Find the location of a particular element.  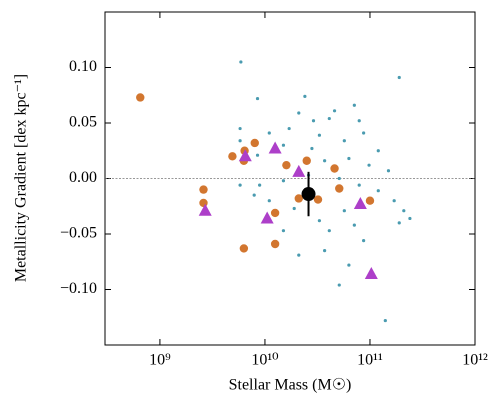

y-tick-label: −0.05 is located at coordinates (78, 233).